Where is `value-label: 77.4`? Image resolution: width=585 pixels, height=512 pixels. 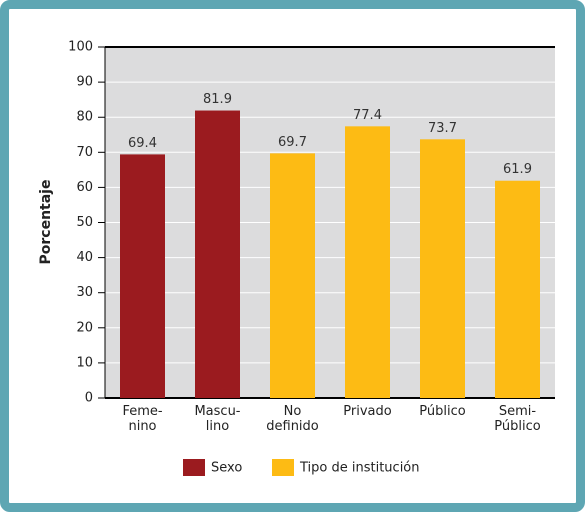
value-label: 77.4 is located at coordinates (367, 115).